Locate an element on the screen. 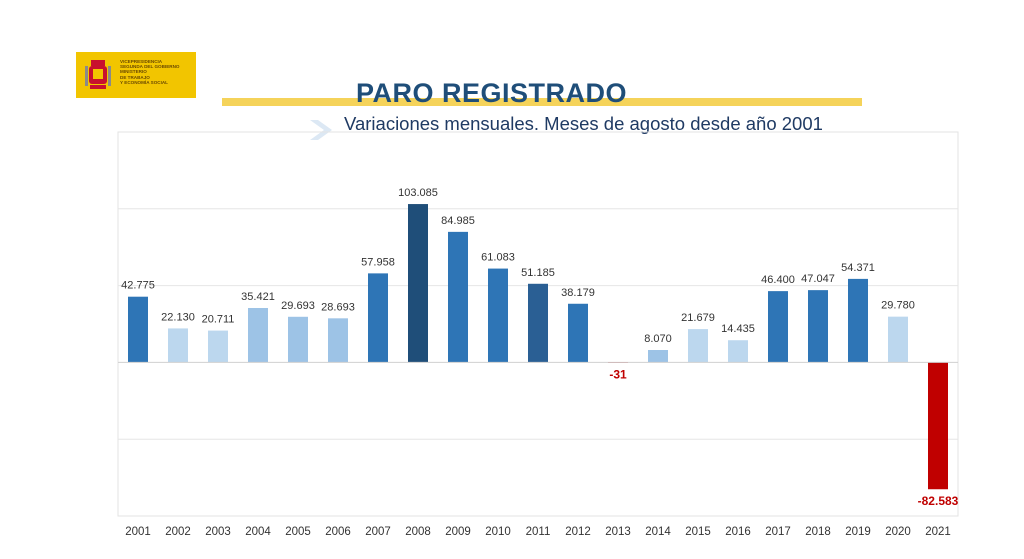 Image resolution: width=1024 pixels, height=559 pixels. bar-2019 is located at coordinates (858, 320).